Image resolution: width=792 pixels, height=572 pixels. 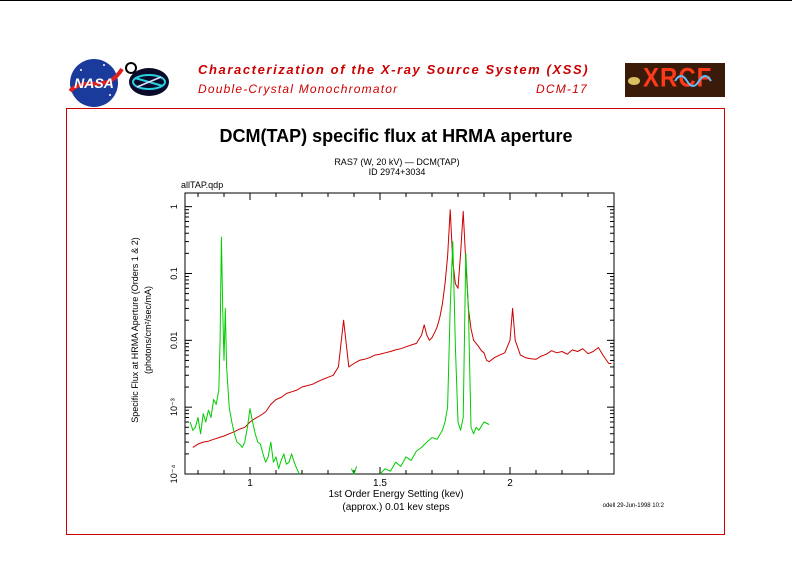 I want to click on y-tick-label: 10⁻⁴, so click(x=174, y=474).